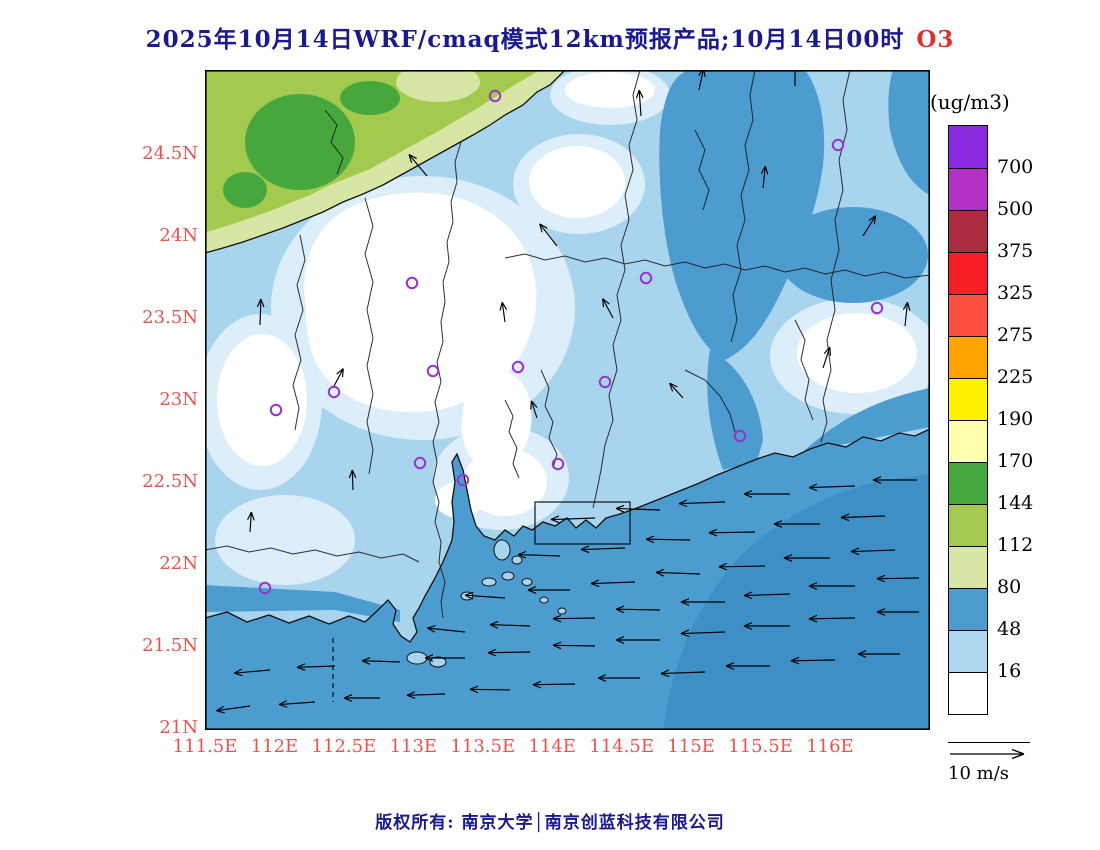 This screenshot has width=1100, height=850. Describe the element at coordinates (486, 603) in the screenshot. I see `islands` at that location.